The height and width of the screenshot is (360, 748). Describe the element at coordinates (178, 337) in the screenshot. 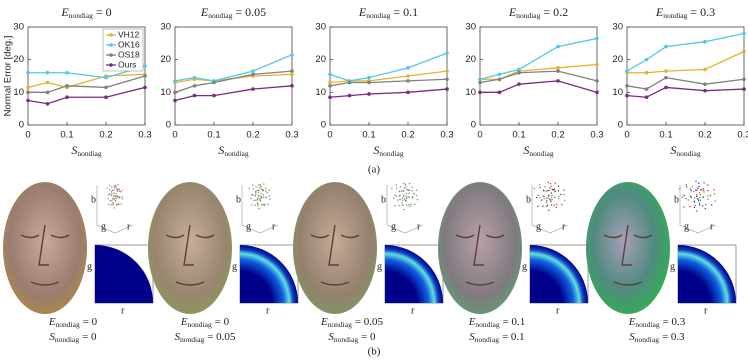

I see `variable: S` at that location.